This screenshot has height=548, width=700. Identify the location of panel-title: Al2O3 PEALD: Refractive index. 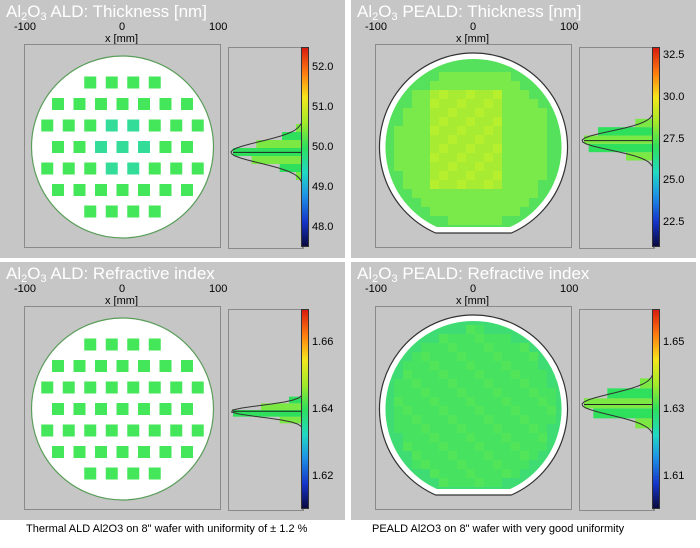
(473, 274).